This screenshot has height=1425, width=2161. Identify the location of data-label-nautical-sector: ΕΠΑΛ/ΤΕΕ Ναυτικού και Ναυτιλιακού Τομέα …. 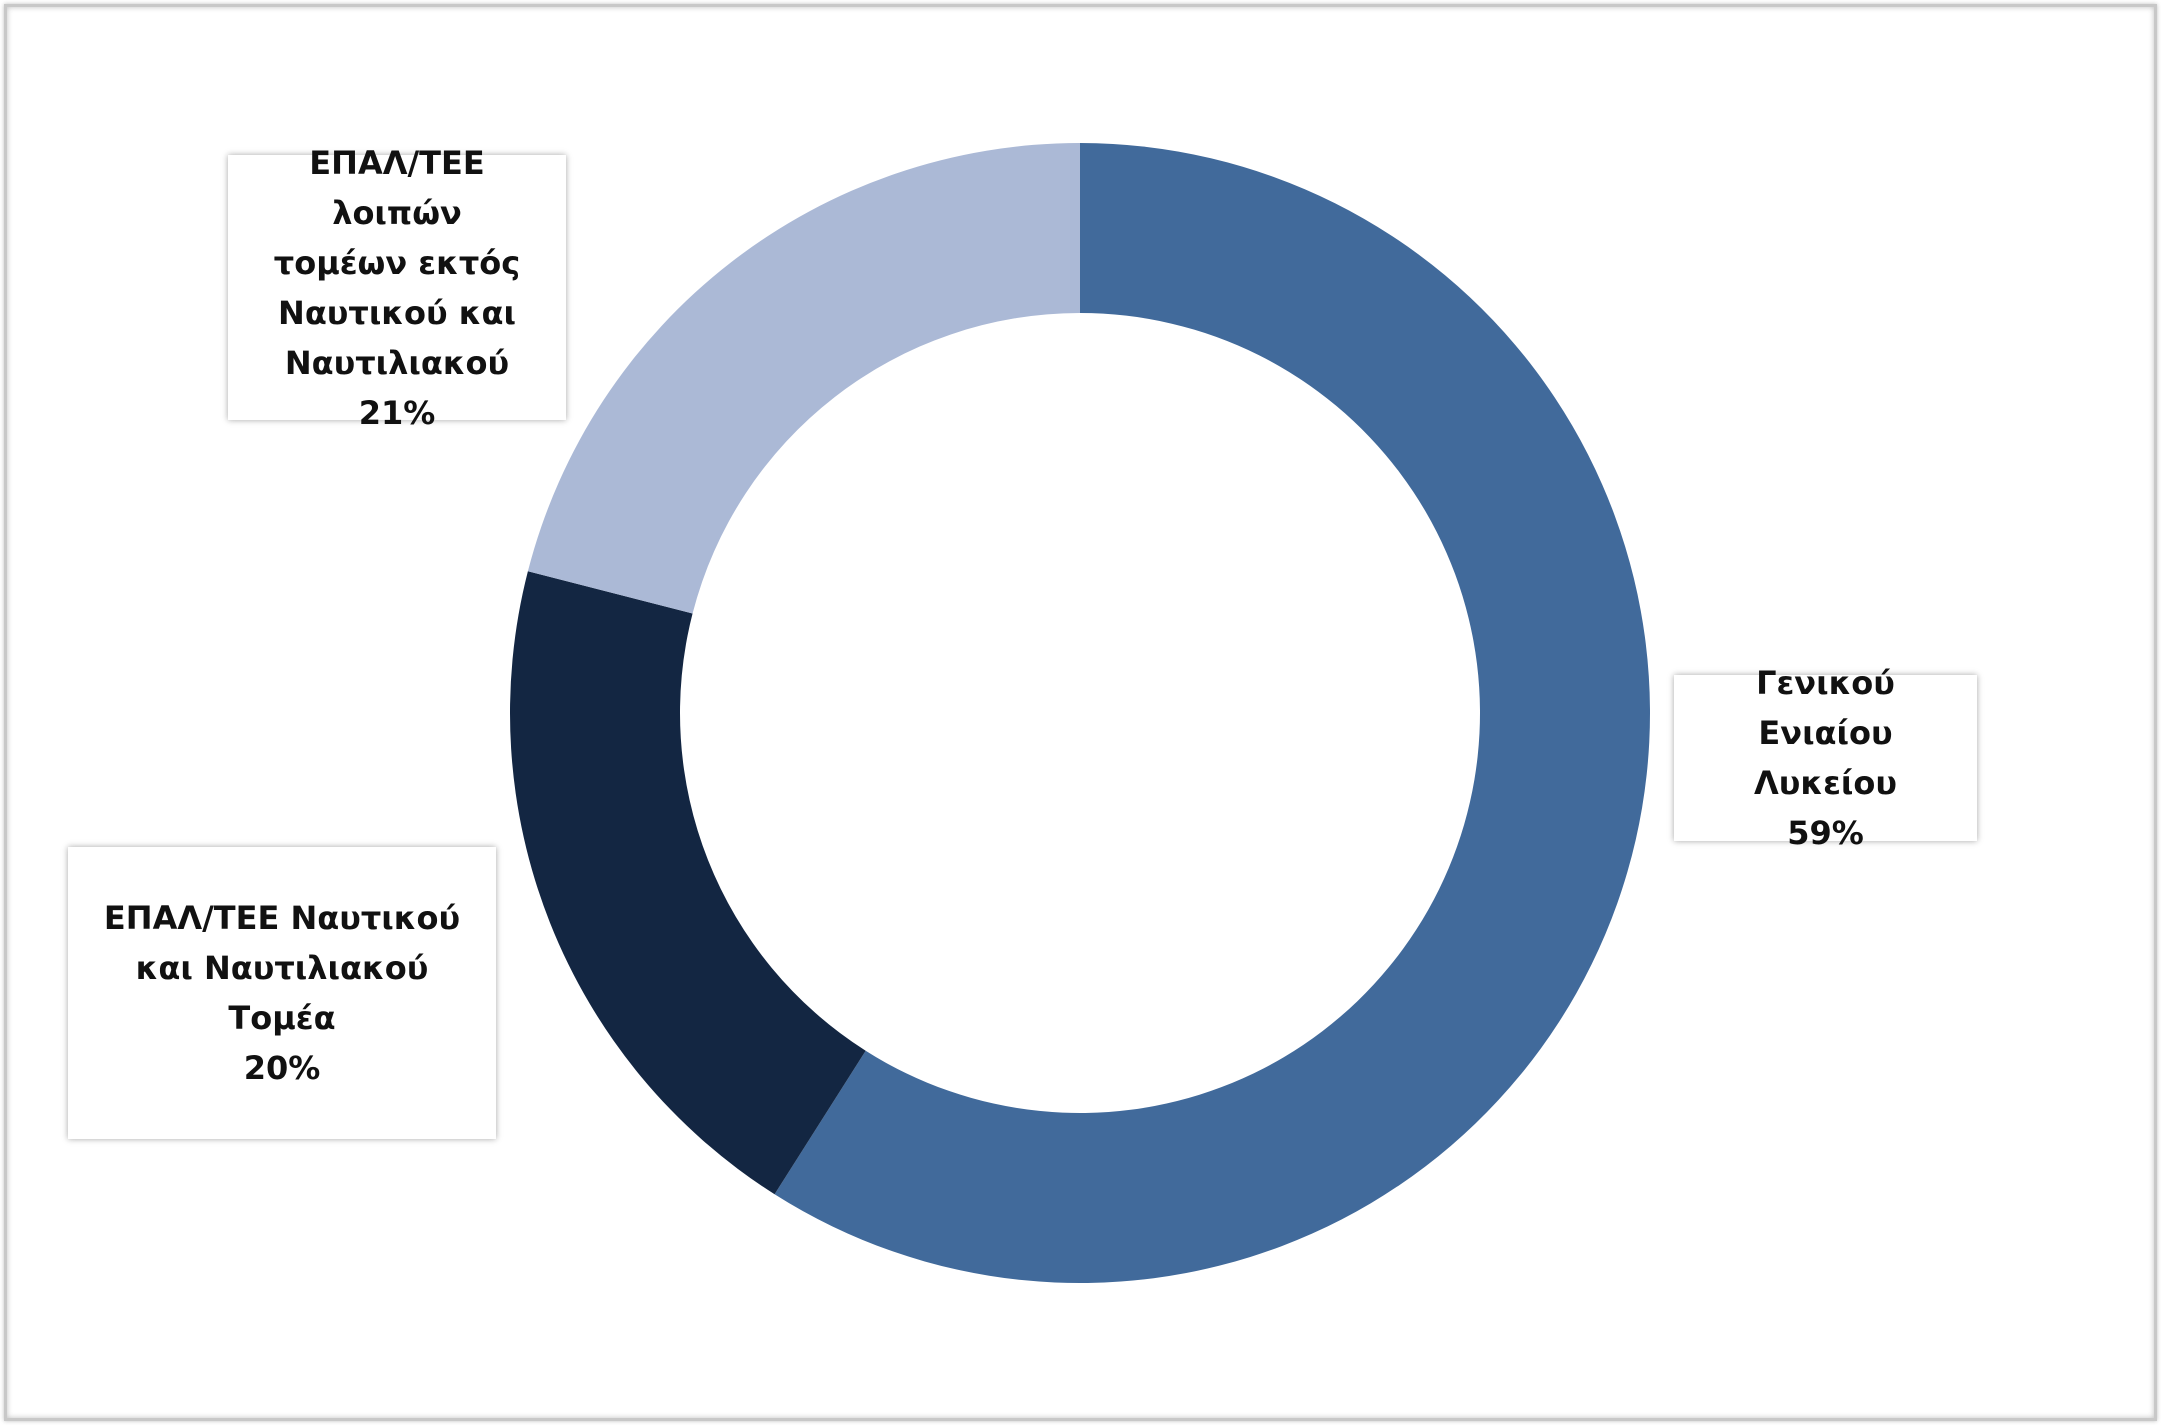
(282, 993).